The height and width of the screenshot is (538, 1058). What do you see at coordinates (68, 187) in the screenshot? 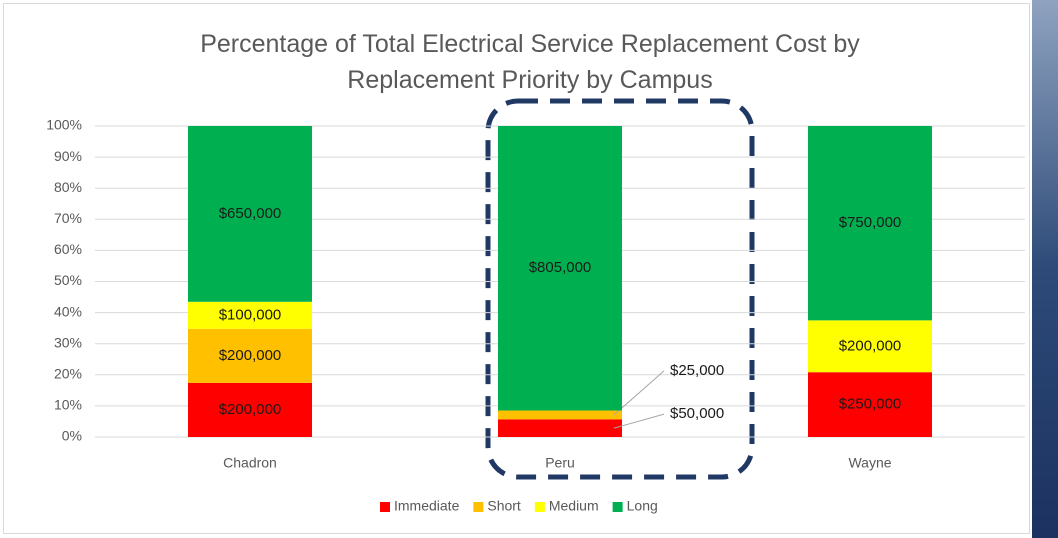
I see `y-tick-label: 80%` at bounding box center [68, 187].